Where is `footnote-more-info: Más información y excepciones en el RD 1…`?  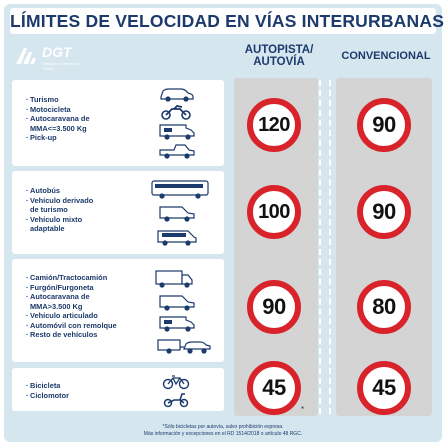 footnote-more-info: Más información y excepciones en el RD 1… is located at coordinates (223, 434).